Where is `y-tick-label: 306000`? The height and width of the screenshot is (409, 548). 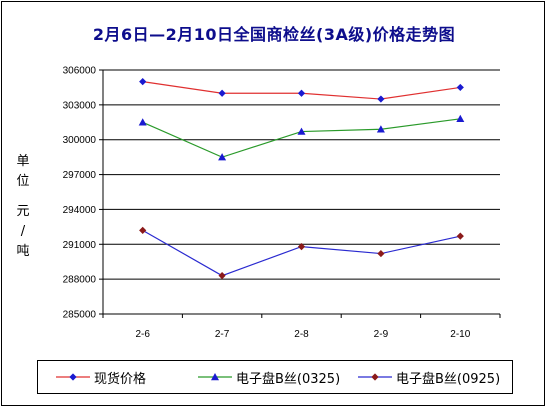 y-tick-label: 306000 is located at coordinates (80, 71).